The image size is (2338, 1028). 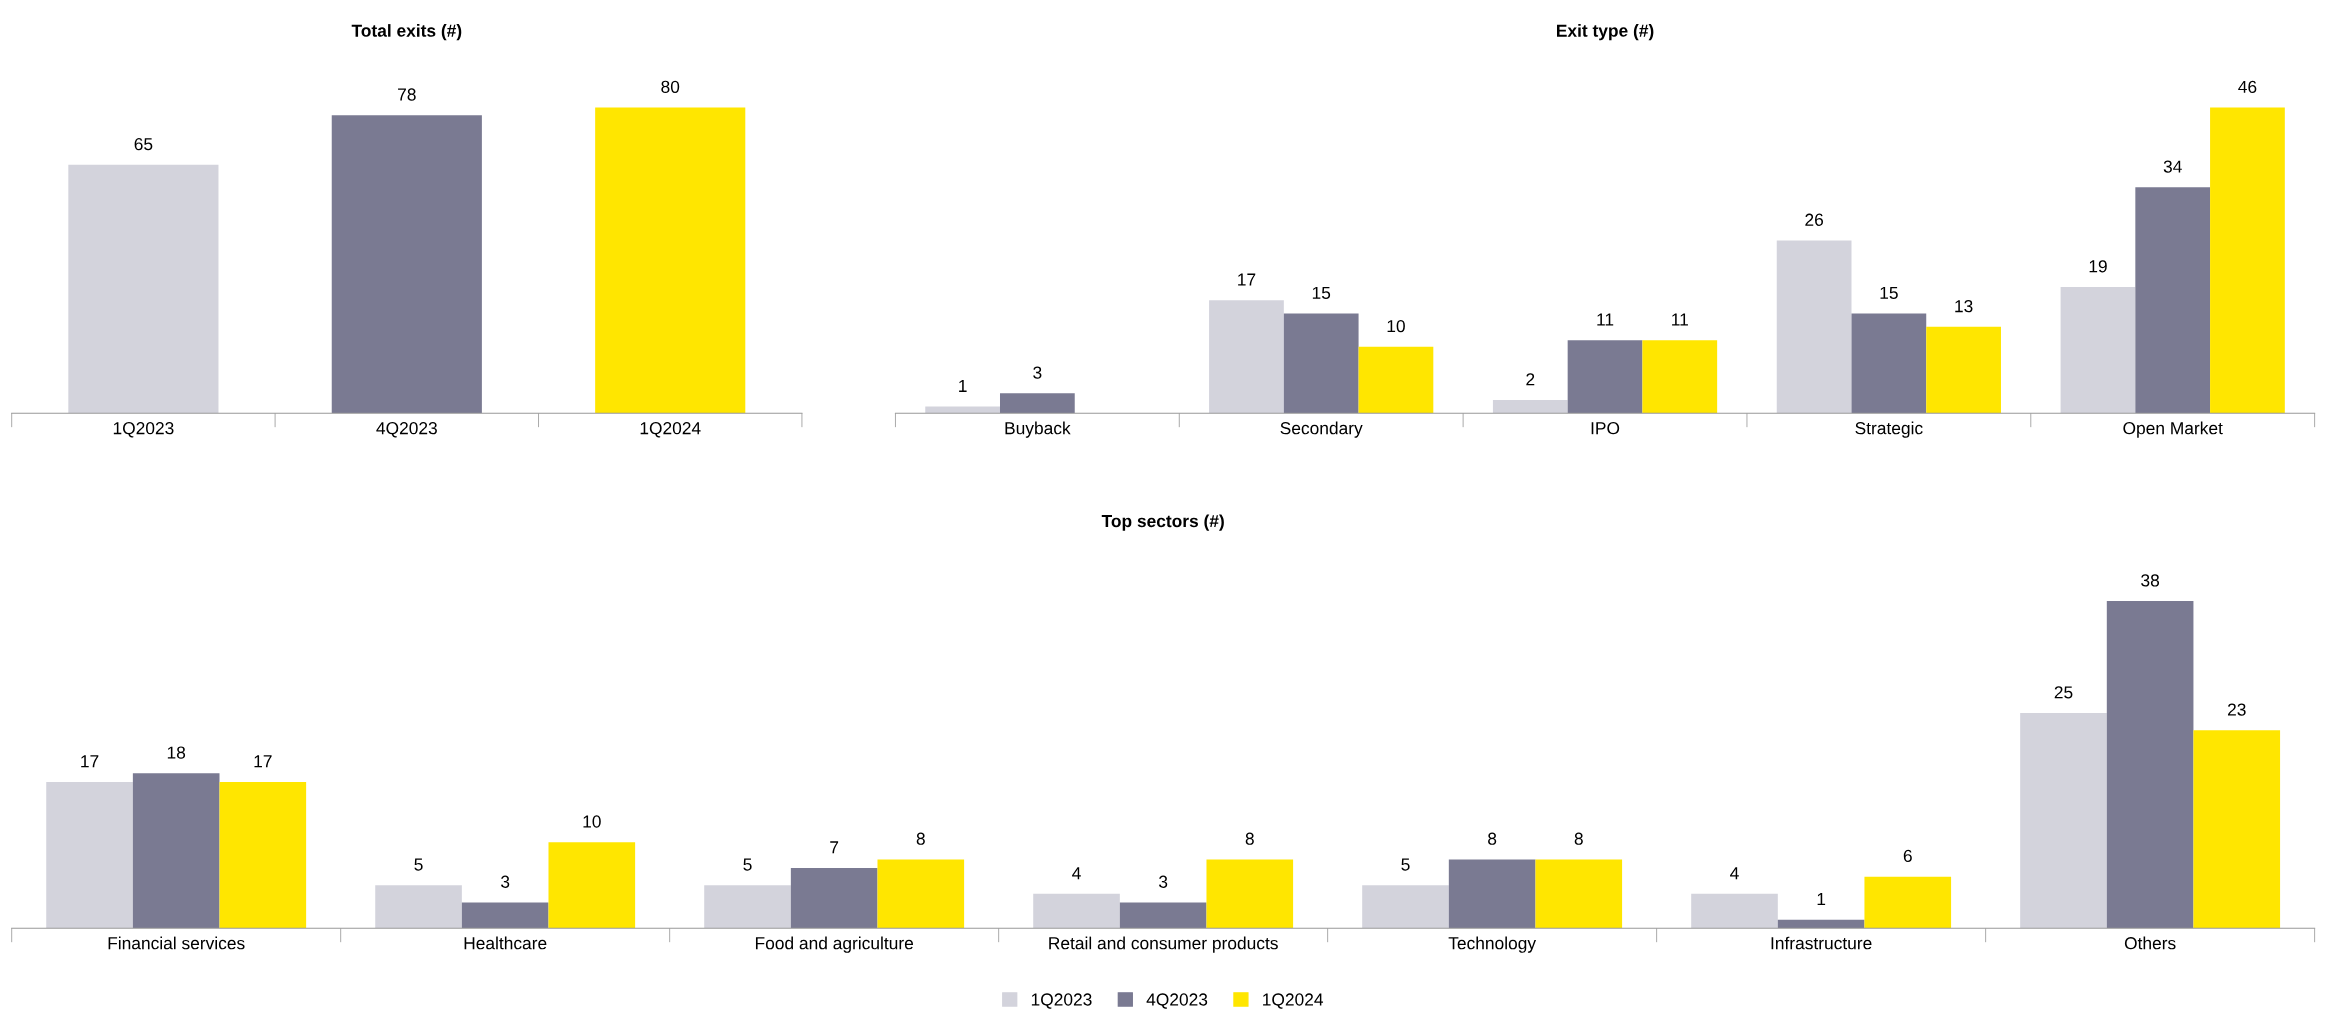 What do you see at coordinates (2063, 692) in the screenshot?
I see `data-label: 25` at bounding box center [2063, 692].